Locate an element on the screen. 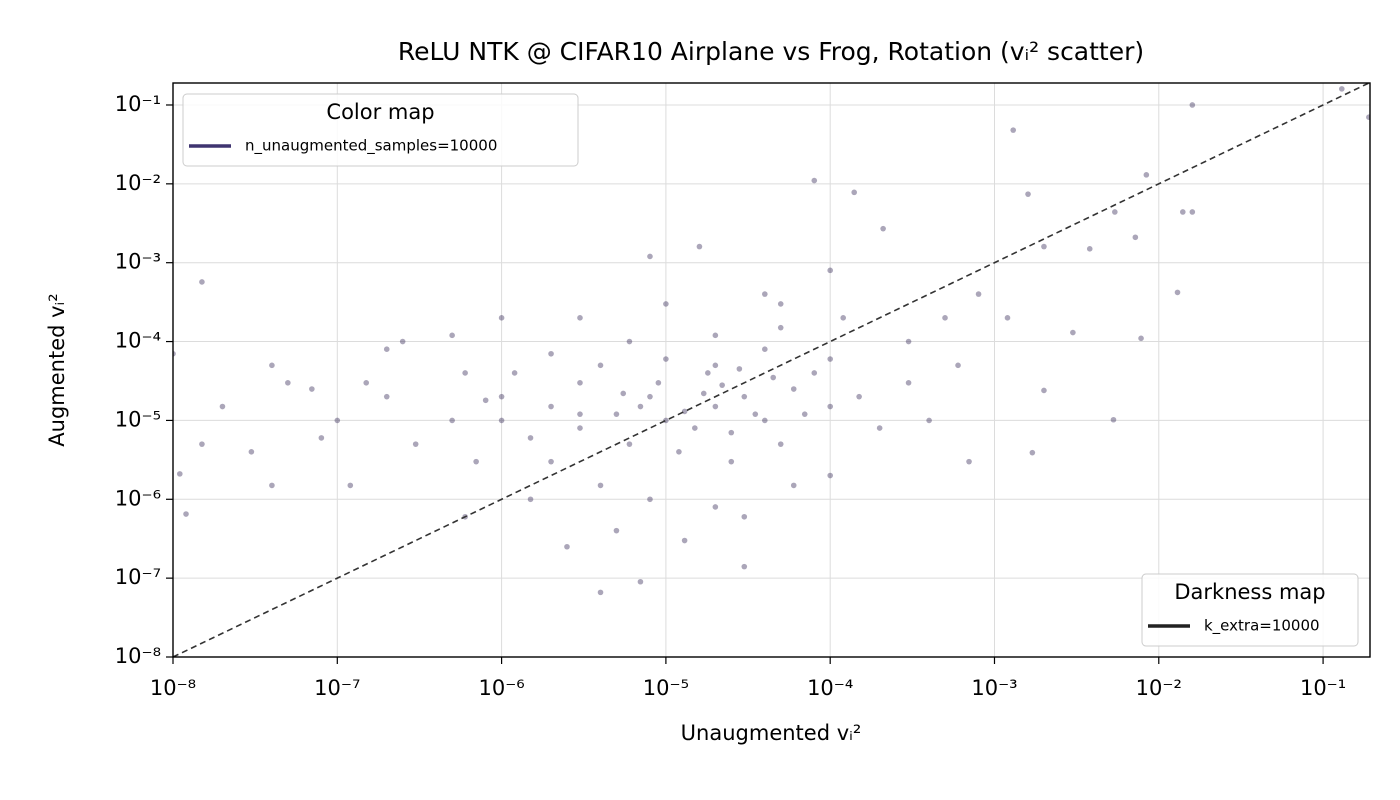 The height and width of the screenshot is (800, 1400). x-tick-label: 10⁻⁷ is located at coordinates (337, 688).